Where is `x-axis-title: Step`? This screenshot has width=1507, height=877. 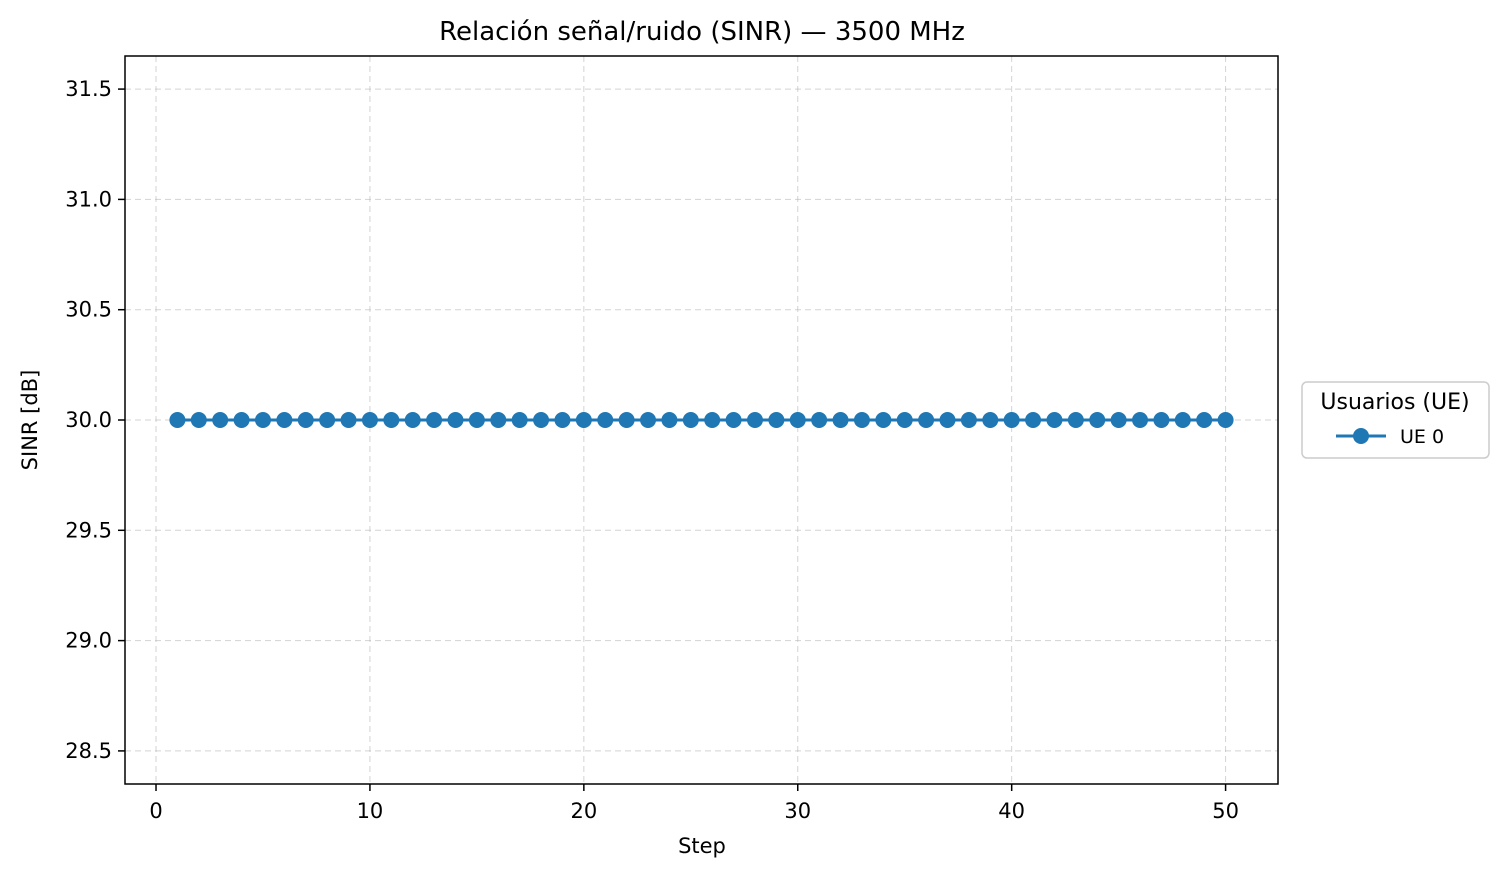
x-axis-title: Step is located at coordinates (702, 846).